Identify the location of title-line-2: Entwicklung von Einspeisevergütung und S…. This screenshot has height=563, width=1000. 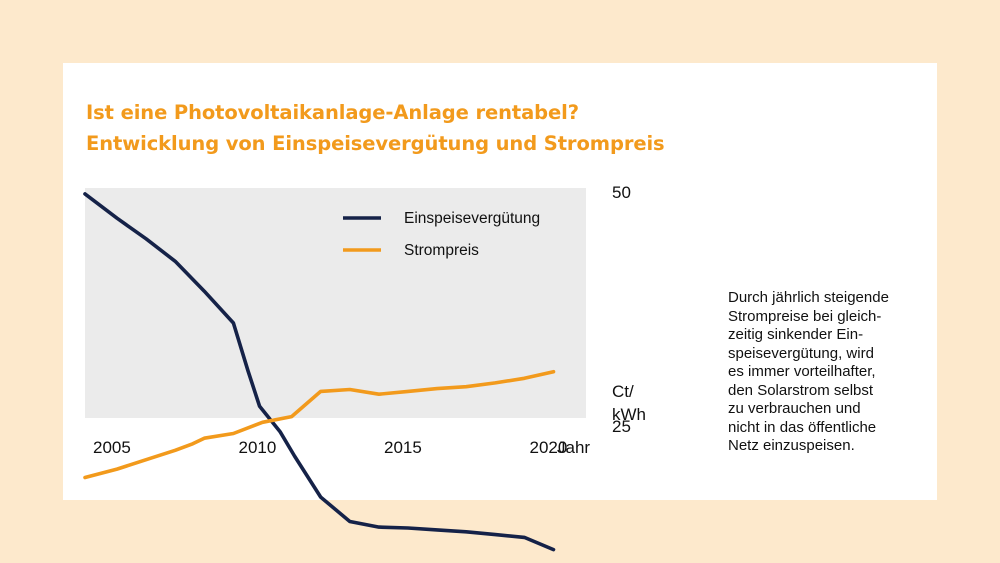
(375, 143).